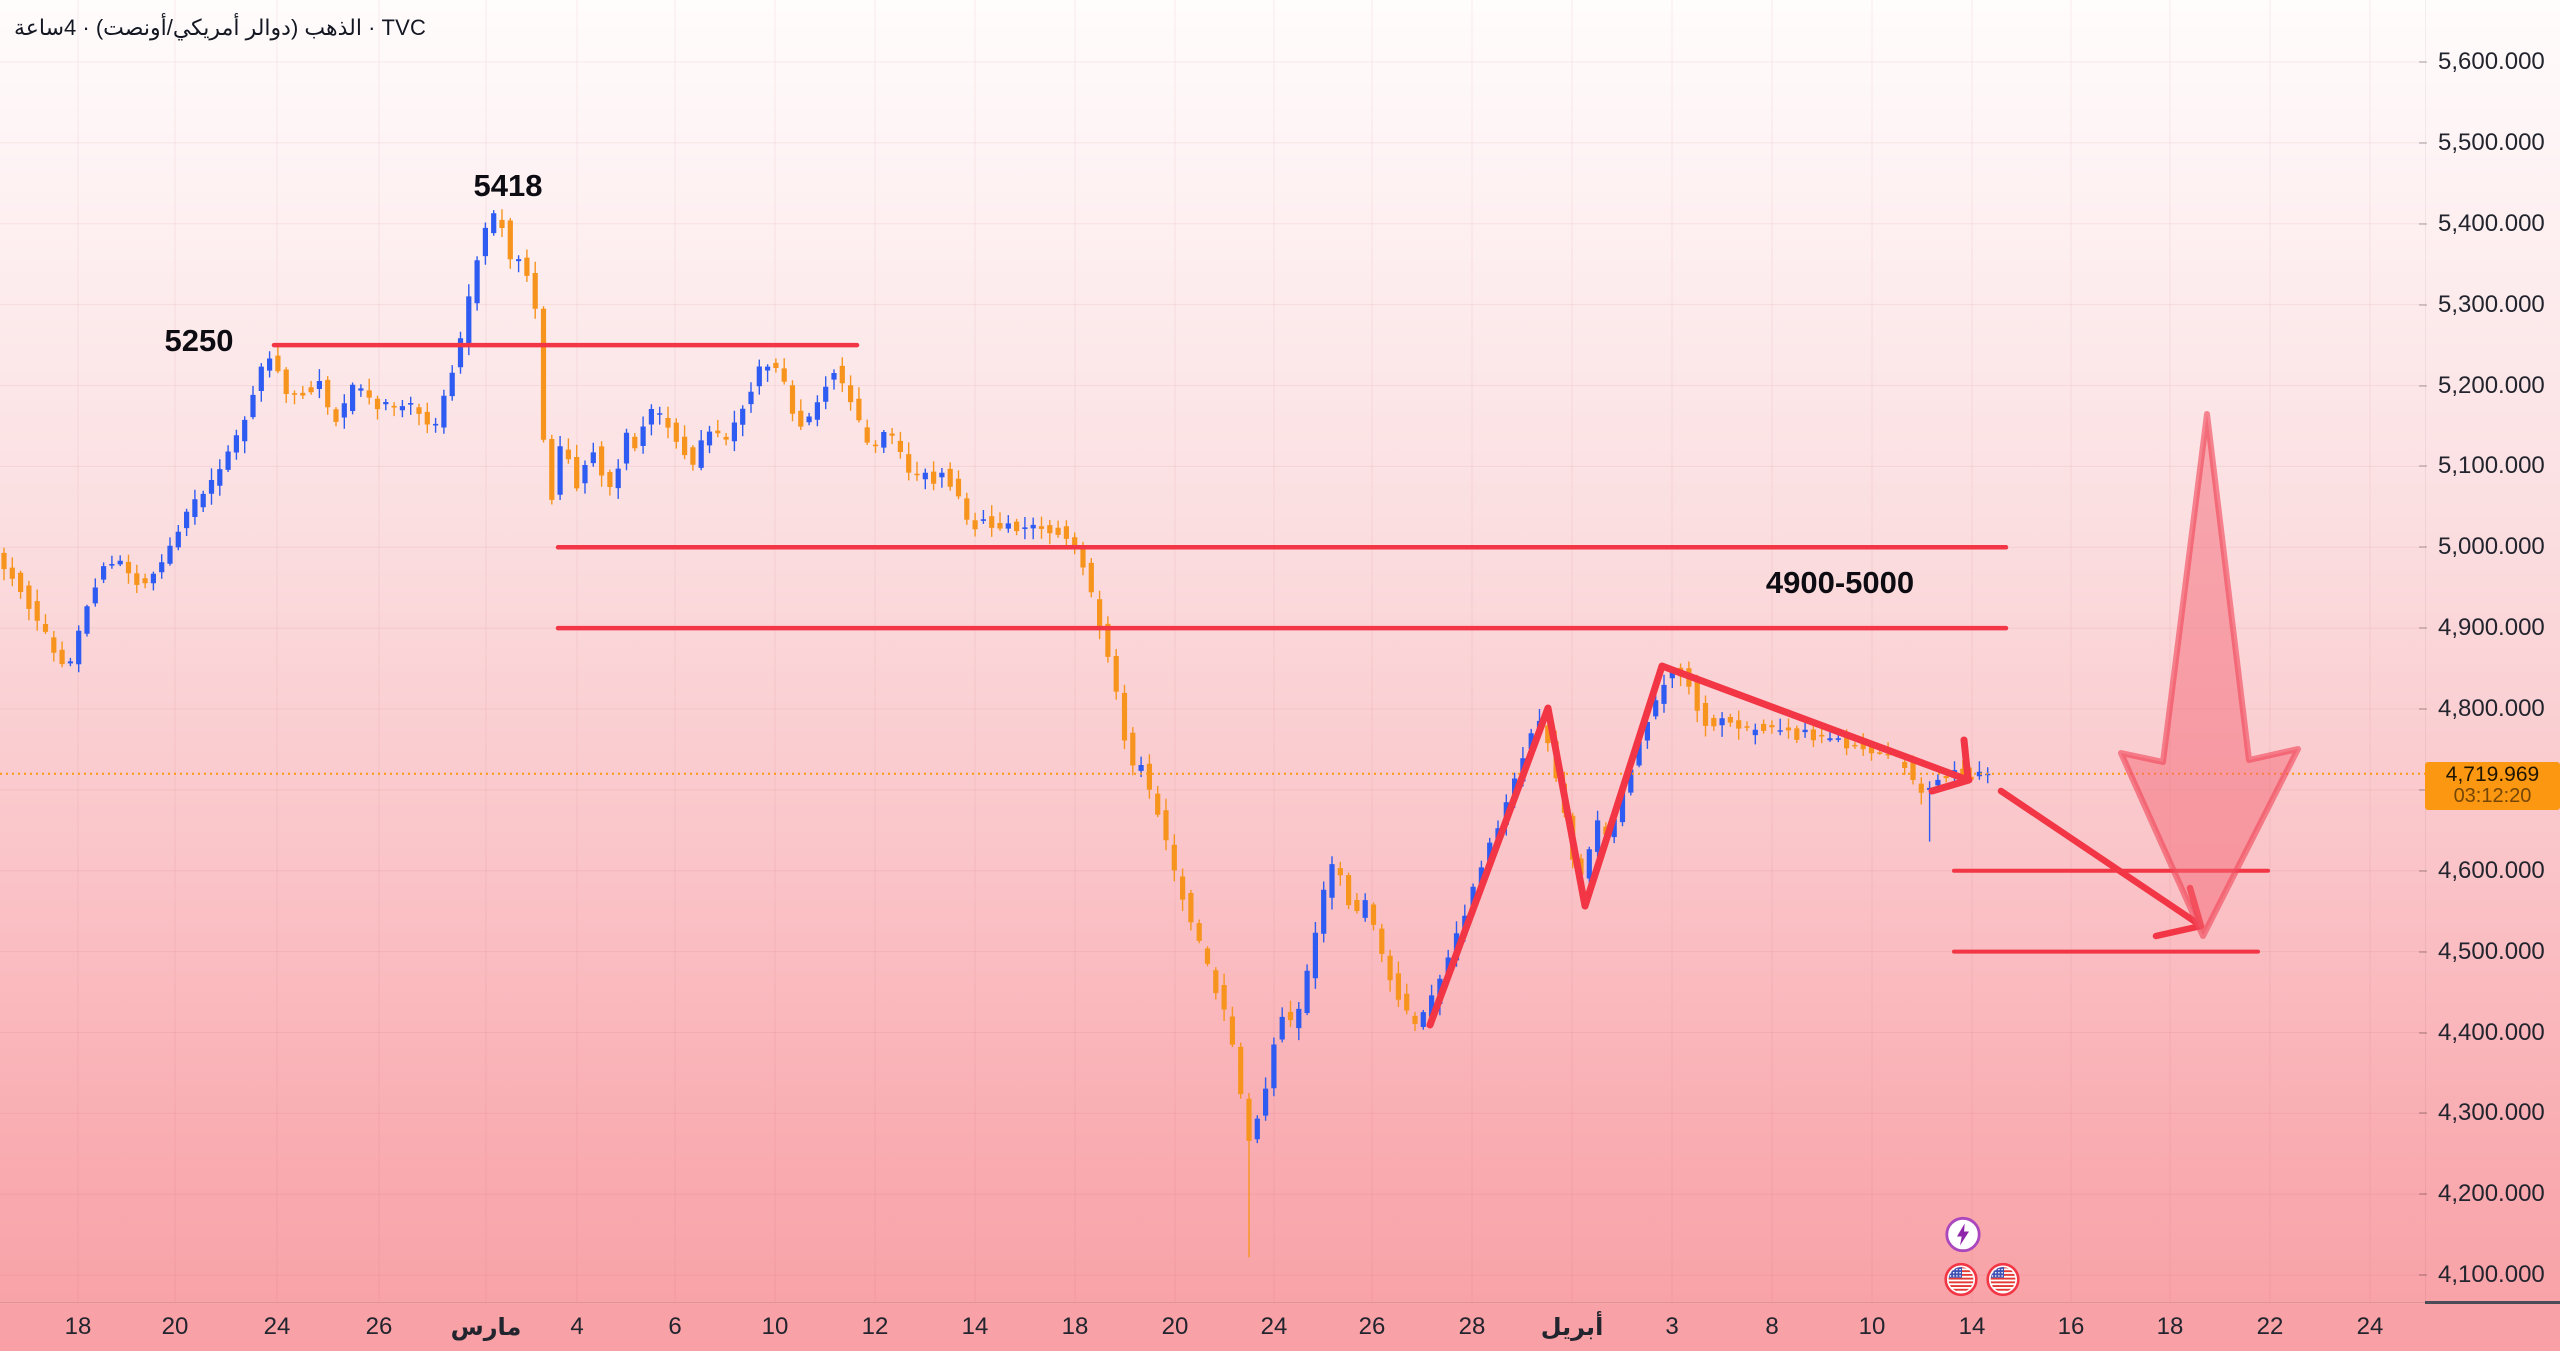 This screenshot has width=2560, height=1351. I want to click on time-axis-label: 4, so click(577, 1326).